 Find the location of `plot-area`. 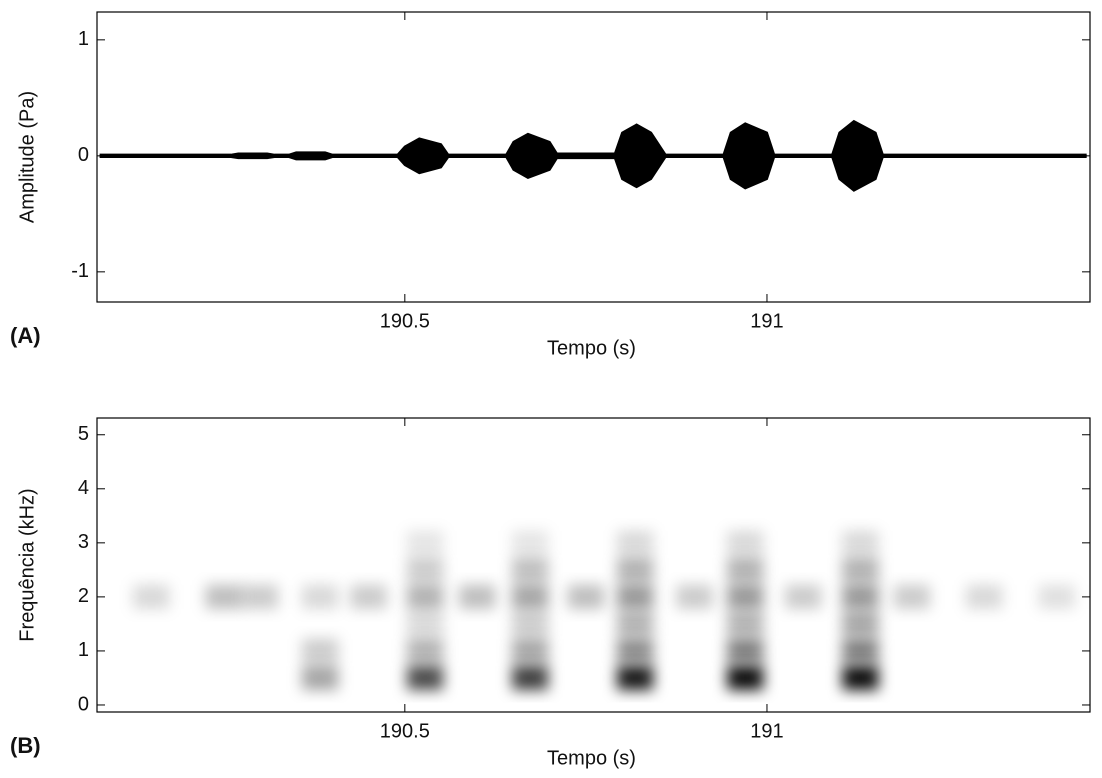

plot-area is located at coordinates (593, 155).